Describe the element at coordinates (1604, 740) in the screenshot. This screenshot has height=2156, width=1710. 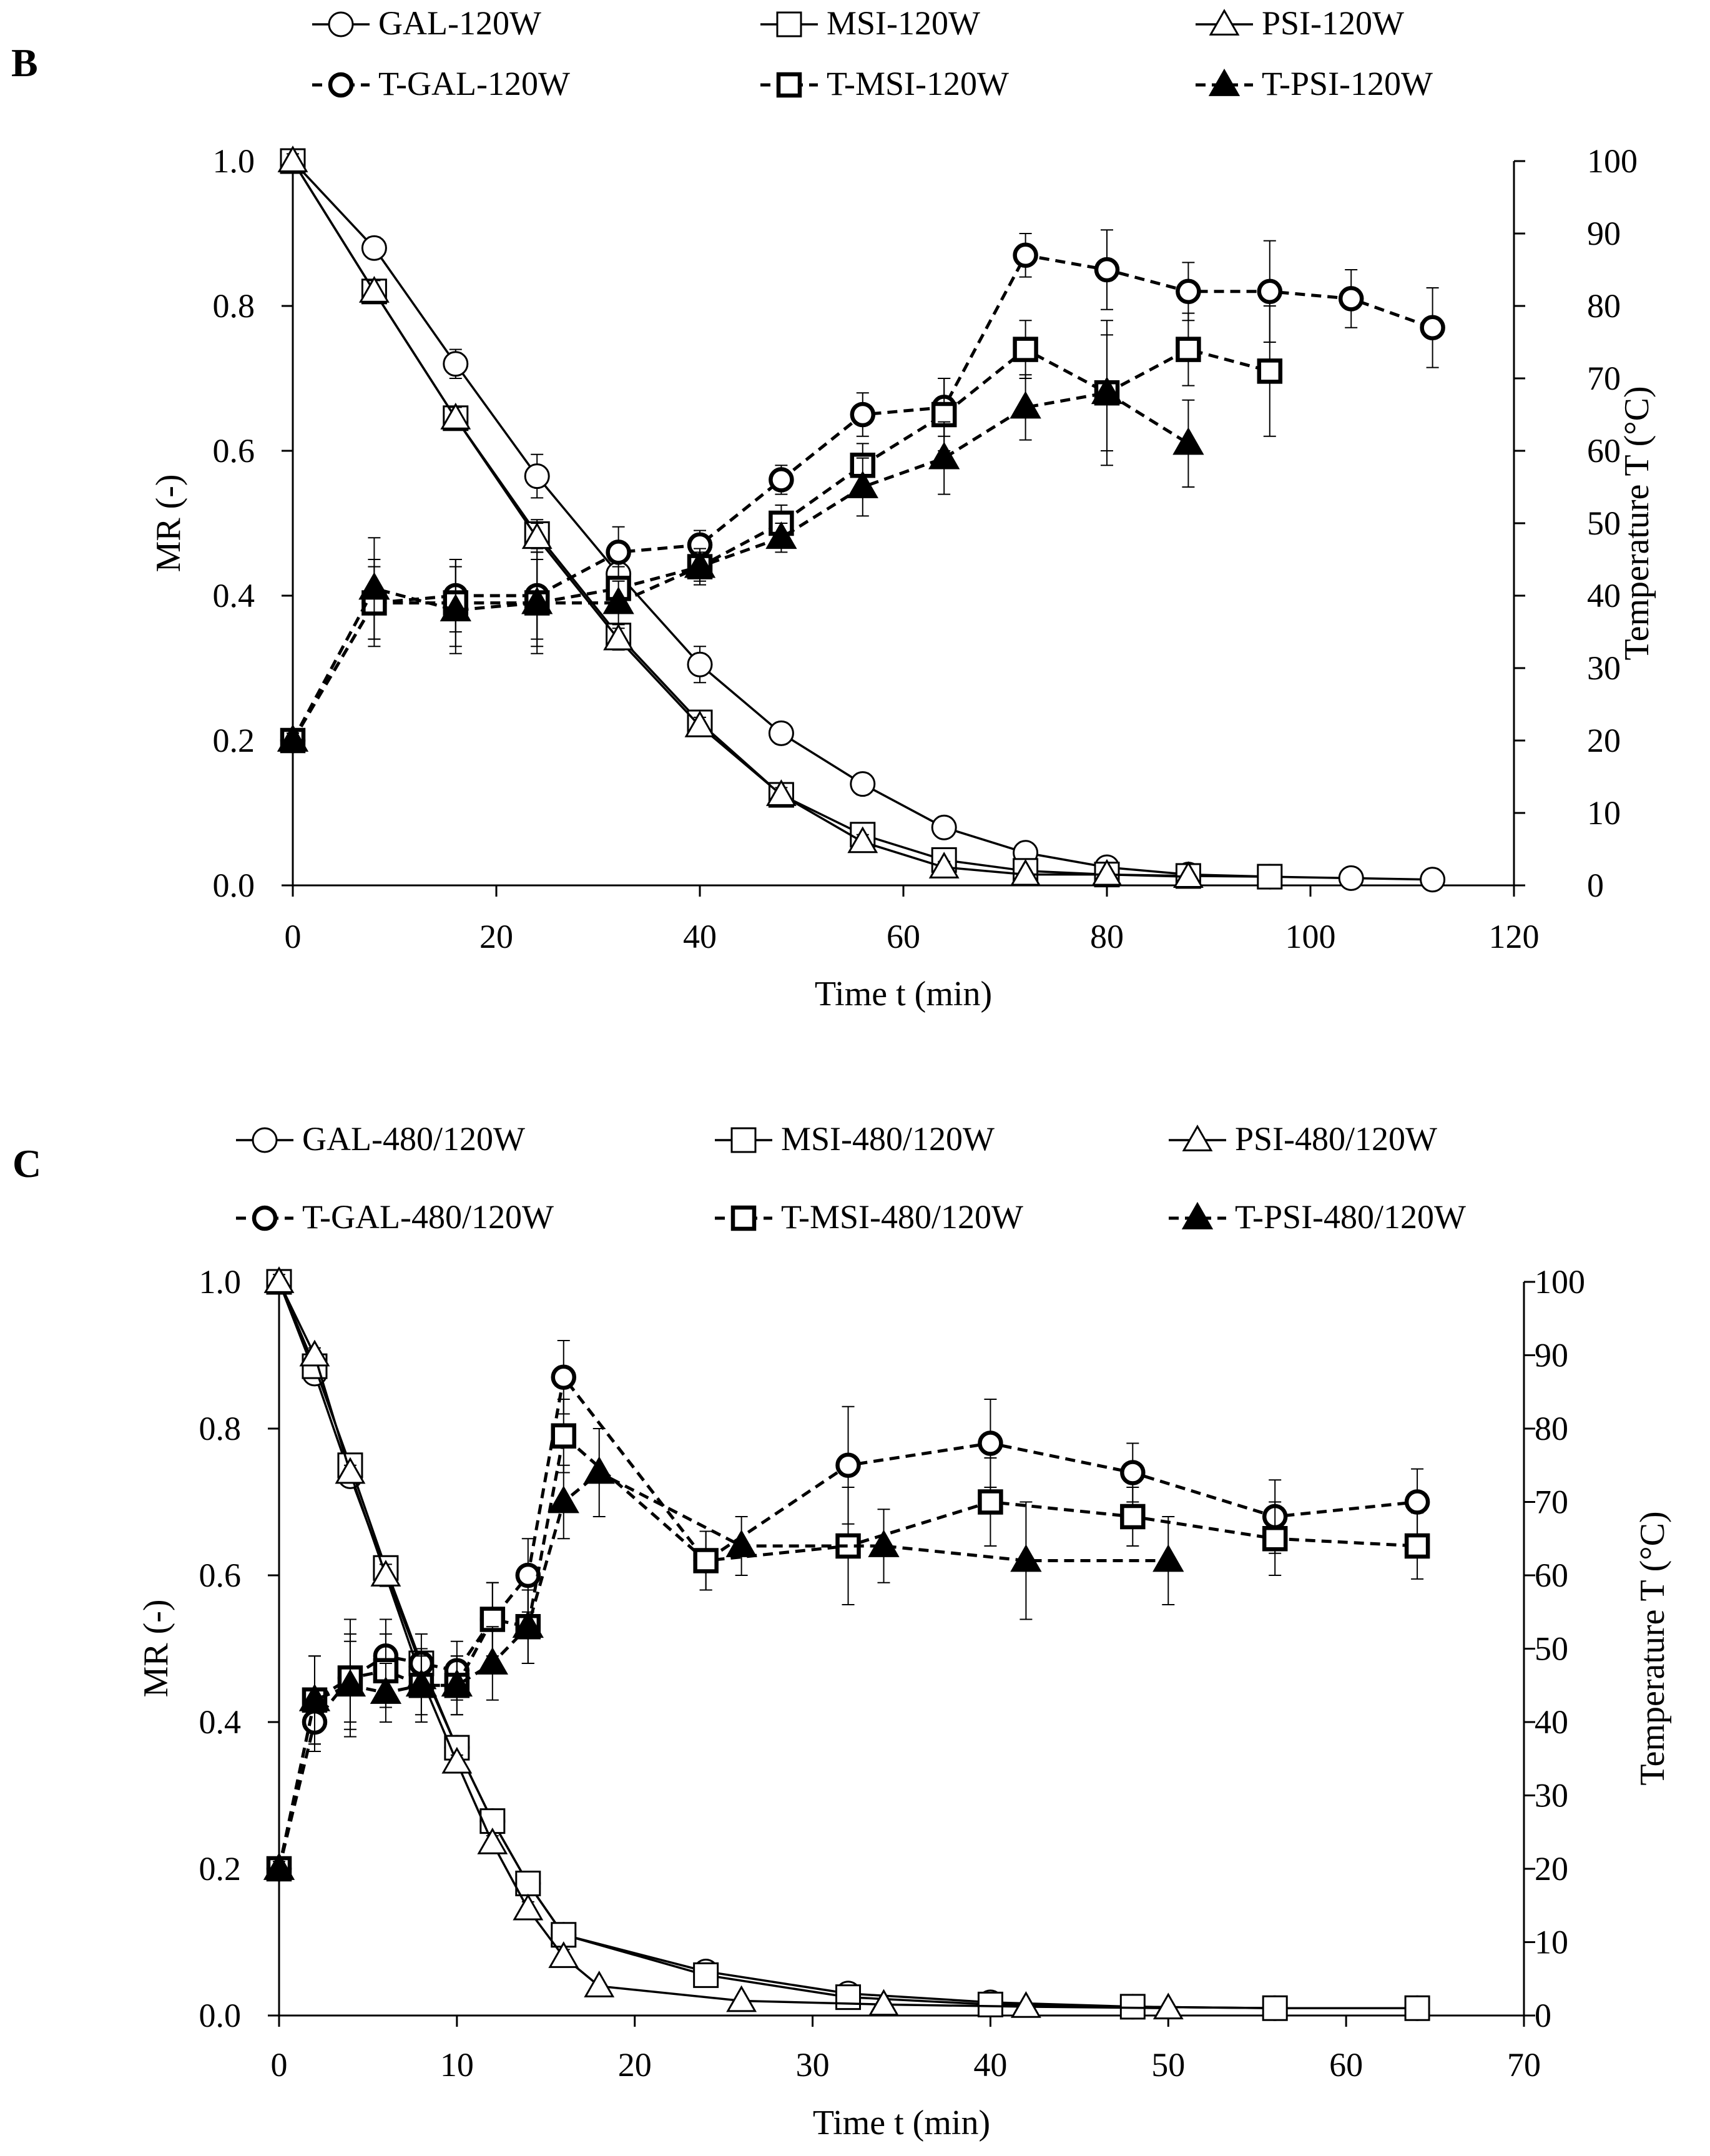
I see `y2-tick-label: 20` at that location.